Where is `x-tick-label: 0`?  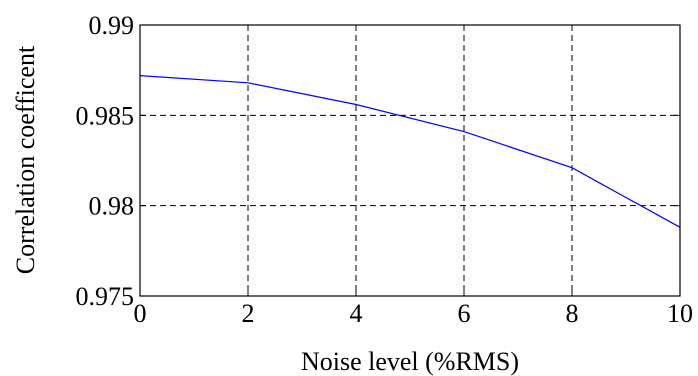 x-tick-label: 0 is located at coordinates (140, 313).